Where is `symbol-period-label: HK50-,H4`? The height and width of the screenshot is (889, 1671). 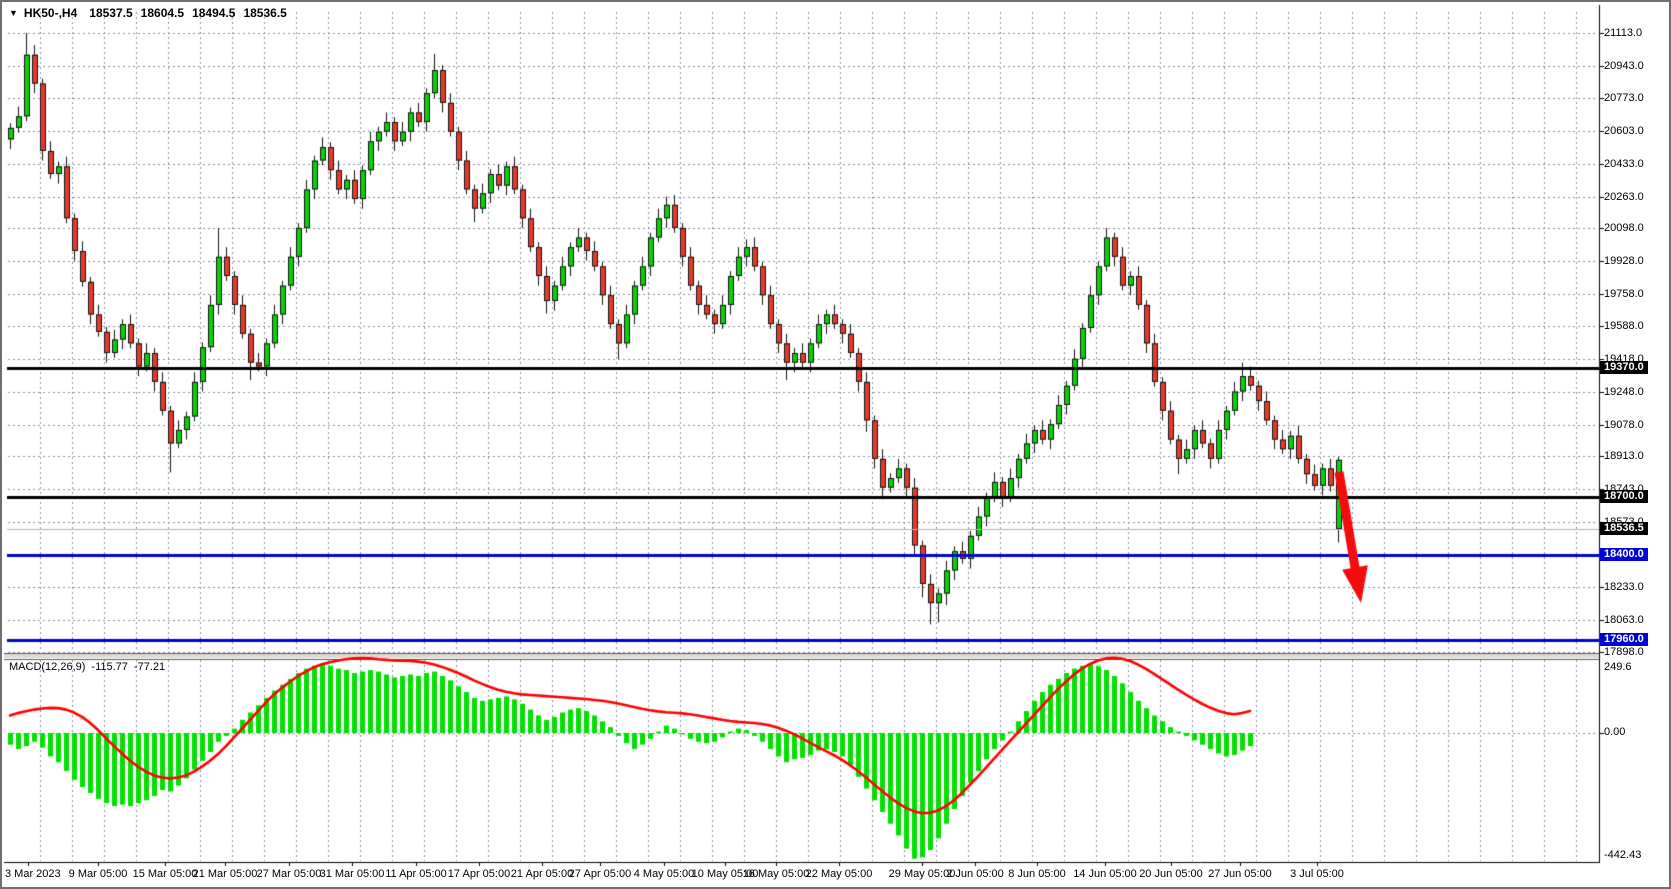
symbol-period-label: HK50-,H4 is located at coordinates (50, 13).